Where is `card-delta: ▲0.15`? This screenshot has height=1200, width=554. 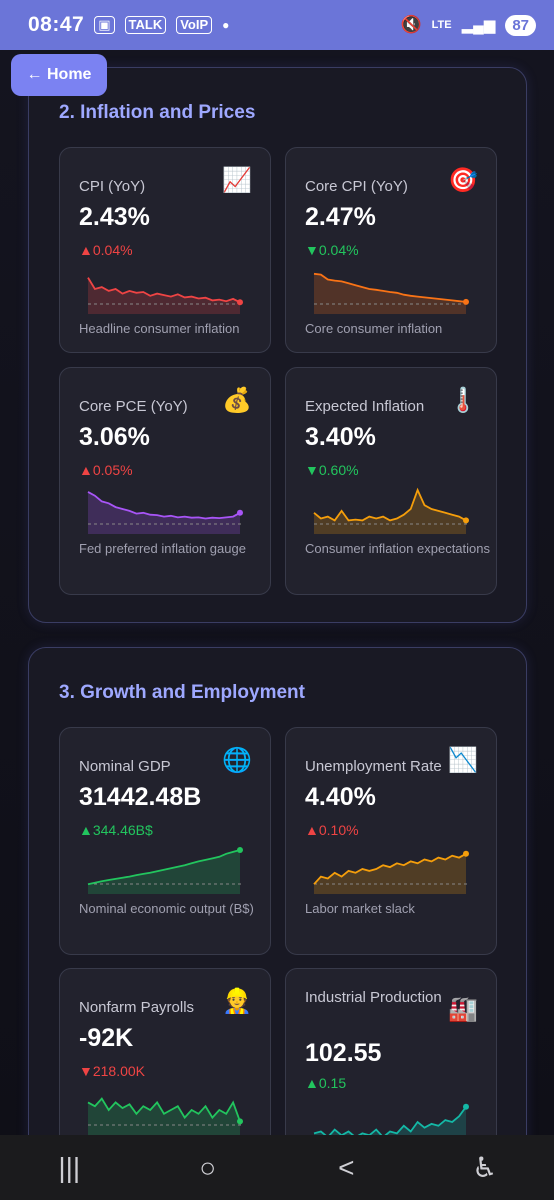 card-delta: ▲0.15 is located at coordinates (326, 1083).